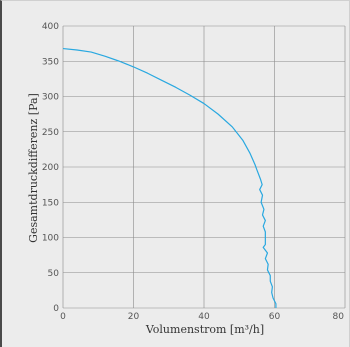  What do you see at coordinates (54, 274) in the screenshot?
I see `y-tick-label: 50` at bounding box center [54, 274].